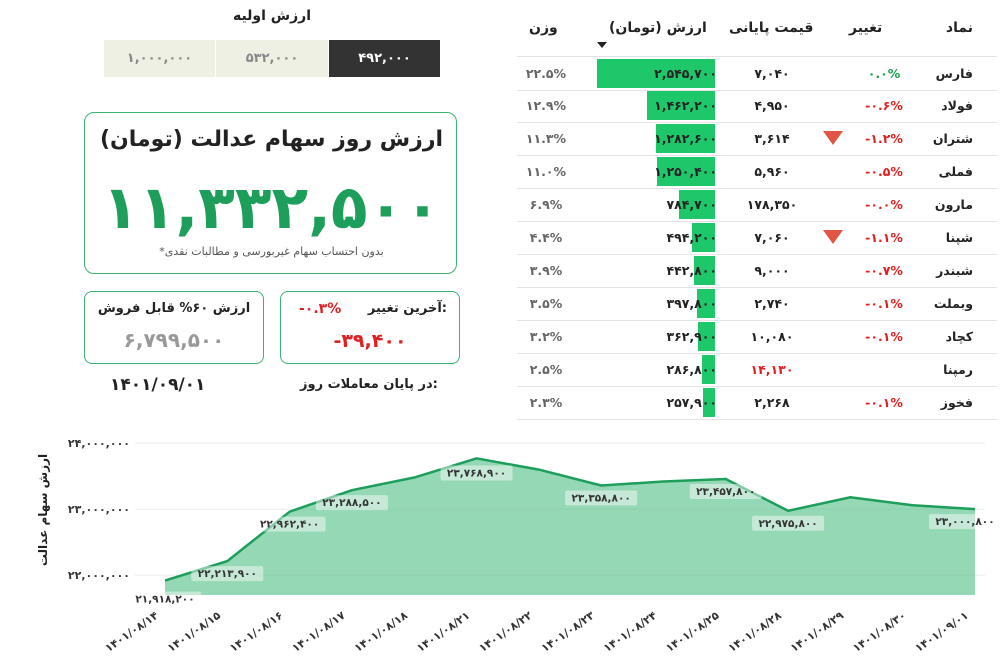 The height and width of the screenshot is (671, 1000). What do you see at coordinates (546, 303) in the screenshot?
I see `weight-cell: ۳.۵%` at bounding box center [546, 303].